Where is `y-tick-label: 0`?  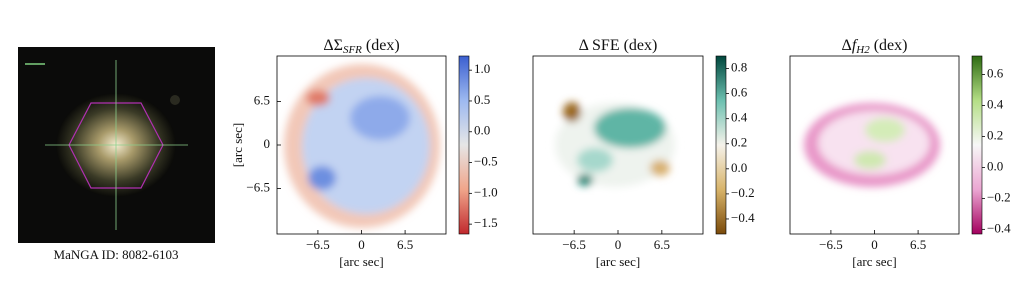
y-tick-label: 0 is located at coordinates (267, 143).